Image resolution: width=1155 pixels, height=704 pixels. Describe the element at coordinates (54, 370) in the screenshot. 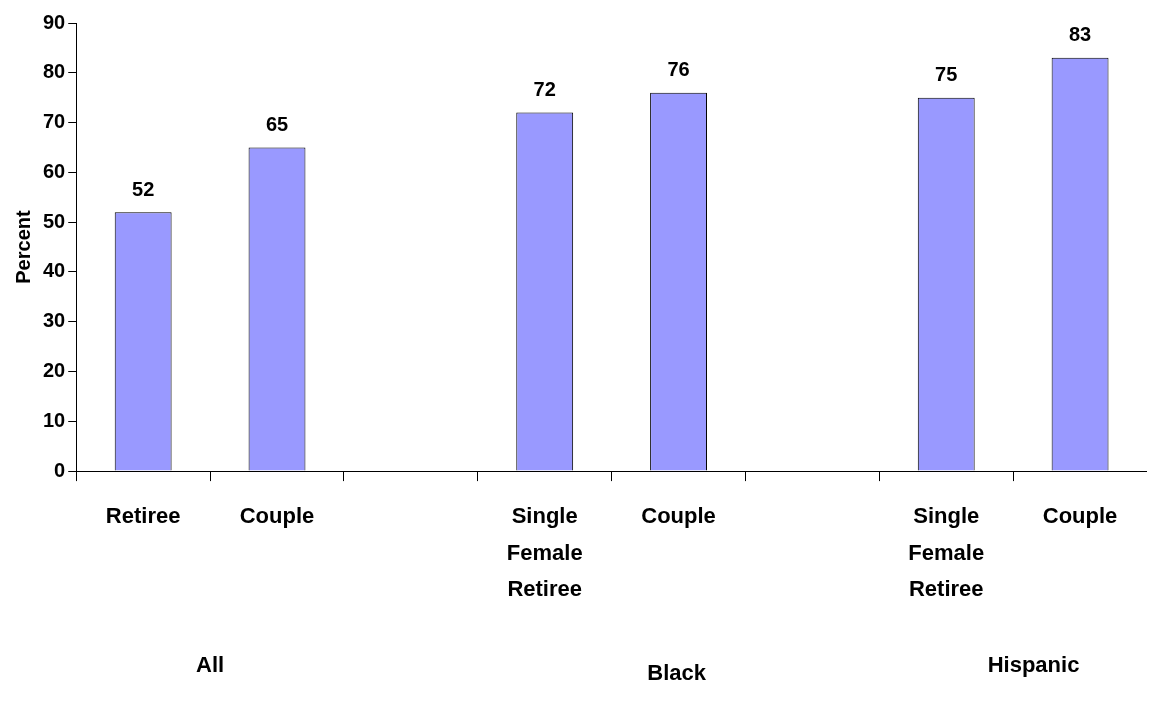

I see `y-tick-label: 20` at that location.